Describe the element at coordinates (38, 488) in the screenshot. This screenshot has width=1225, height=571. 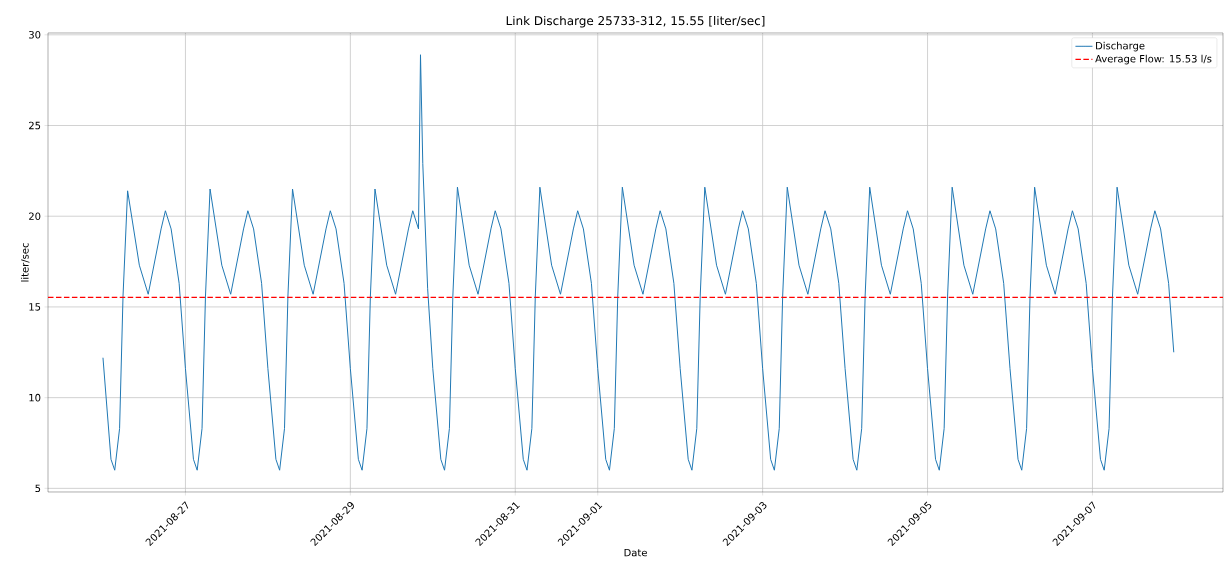
I see `y-tick-label: 5` at that location.